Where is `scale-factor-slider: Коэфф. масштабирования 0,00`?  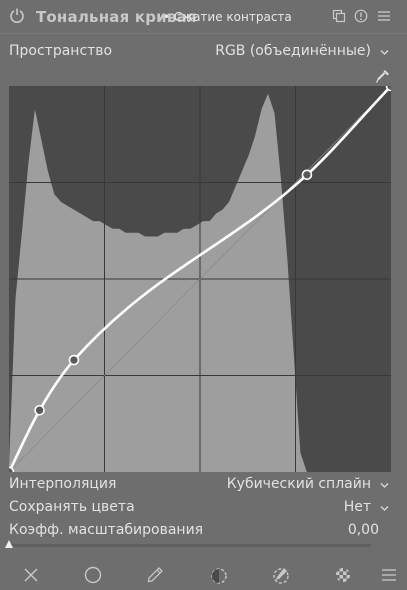
scale-factor-slider: Коэфф. масштабирования 0,00 is located at coordinates (204, 531).